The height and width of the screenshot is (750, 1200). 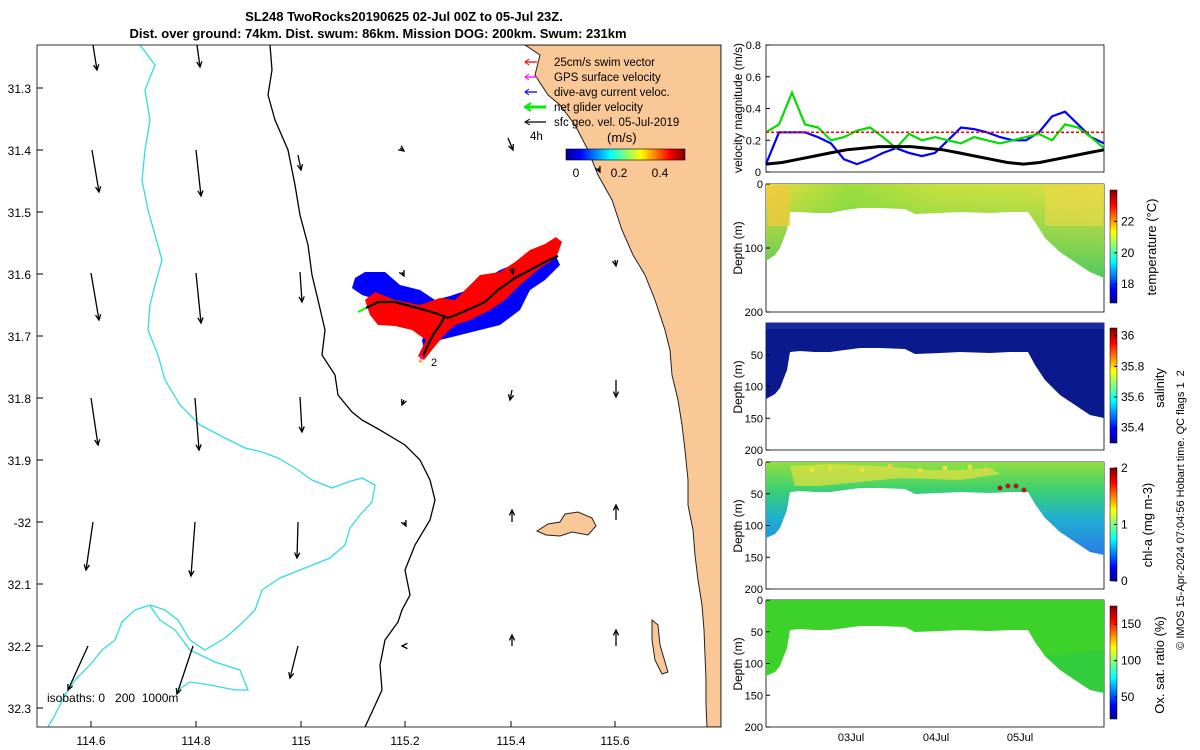 What do you see at coordinates (1113, 385) in the screenshot?
I see `salinity-colorbar` at bounding box center [1113, 385].